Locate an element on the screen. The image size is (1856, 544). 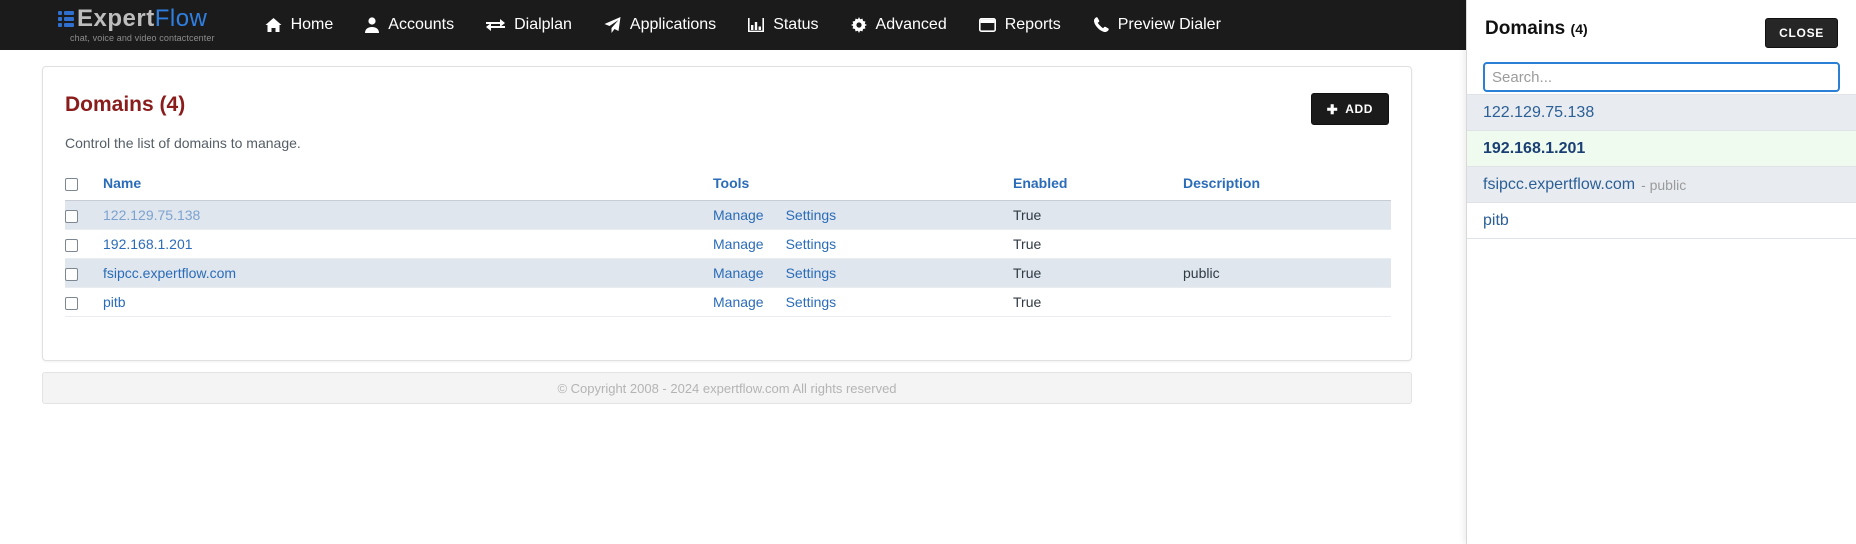
close-button-label: CLOSE is located at coordinates (1801, 33).